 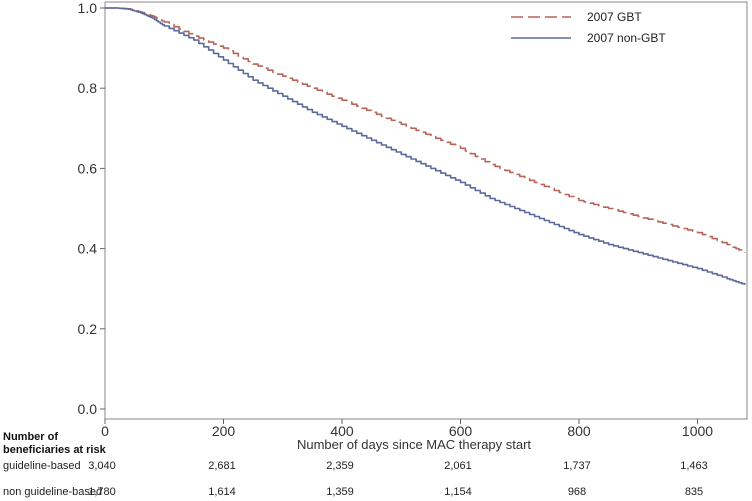 What do you see at coordinates (342, 431) in the screenshot?
I see `x-tick-label: 400` at bounding box center [342, 431].